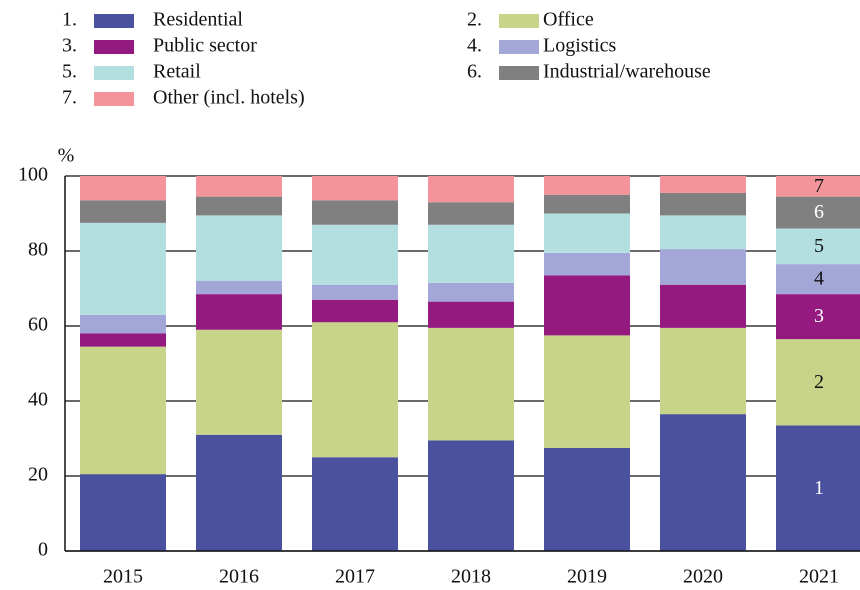 The width and height of the screenshot is (860, 590). I want to click on segment-label: 1, so click(819, 488).